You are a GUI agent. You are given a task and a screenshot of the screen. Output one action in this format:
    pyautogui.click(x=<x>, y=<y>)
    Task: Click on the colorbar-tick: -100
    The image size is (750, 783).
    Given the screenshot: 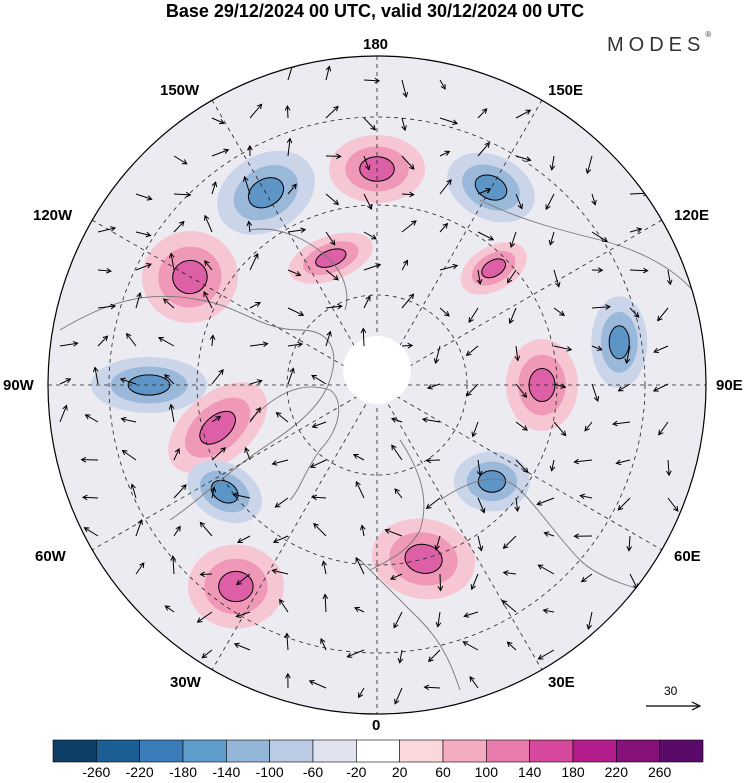 What is the action you would take?
    pyautogui.click(x=269, y=772)
    